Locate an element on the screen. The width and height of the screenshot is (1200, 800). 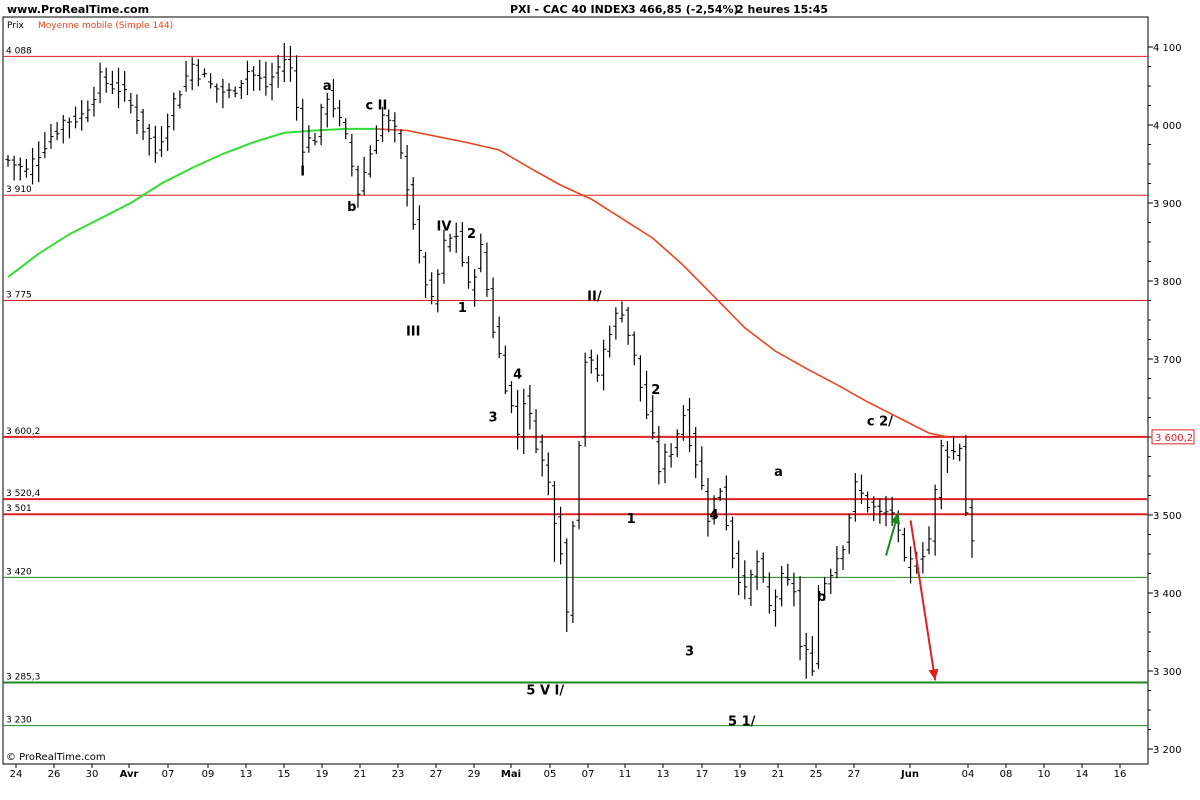
x-tick-label: Mai is located at coordinates (511, 774).